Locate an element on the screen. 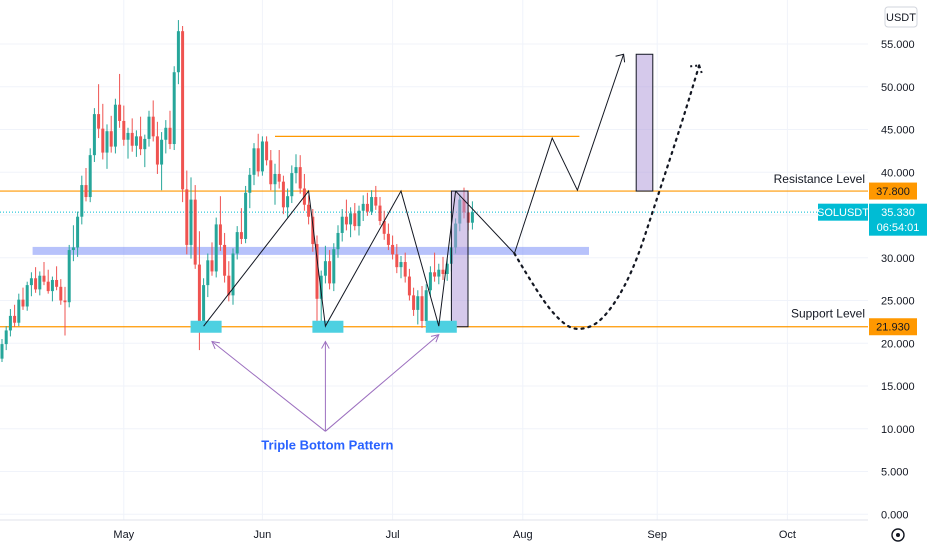  projection-path-solid is located at coordinates (540, 154).